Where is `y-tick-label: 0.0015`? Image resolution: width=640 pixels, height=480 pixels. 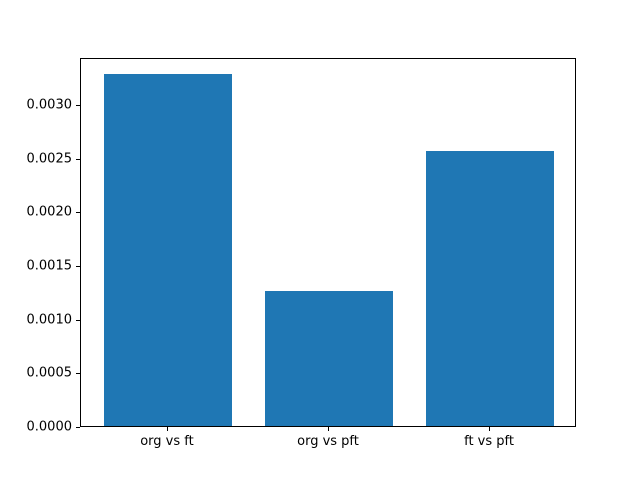 y-tick-label: 0.0015 is located at coordinates (49, 266).